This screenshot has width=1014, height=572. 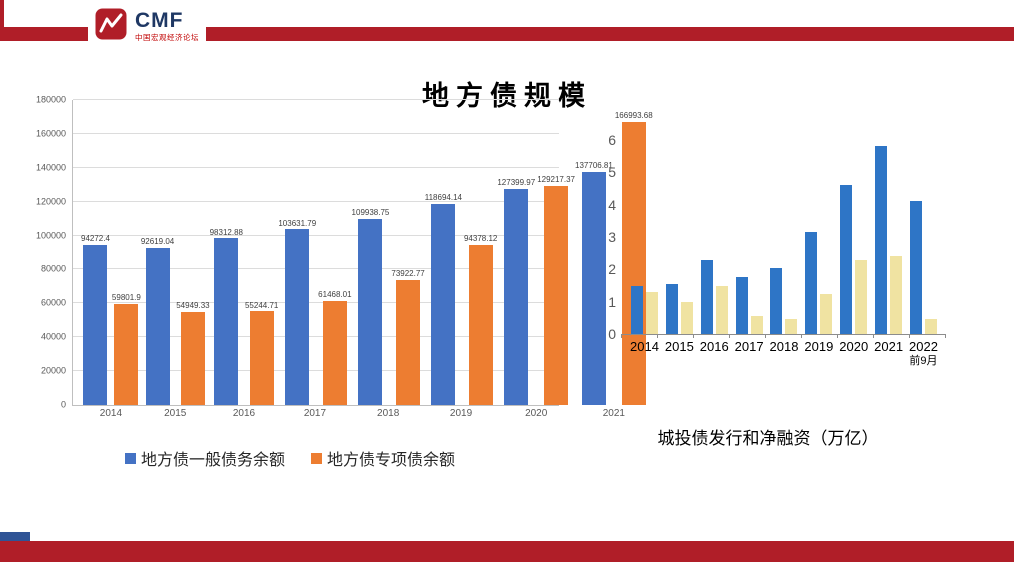 I want to click on legend-item-general-debt: 地方债一般债务余额, so click(x=204, y=458).